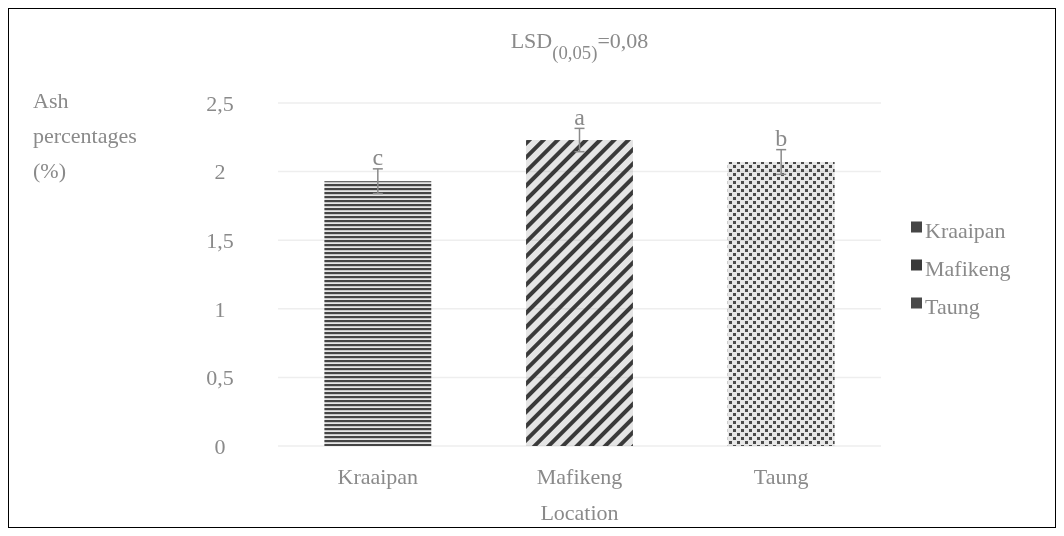 The height and width of the screenshot is (536, 1064). I want to click on x-tick-label: Mafikeng, so click(579, 476).